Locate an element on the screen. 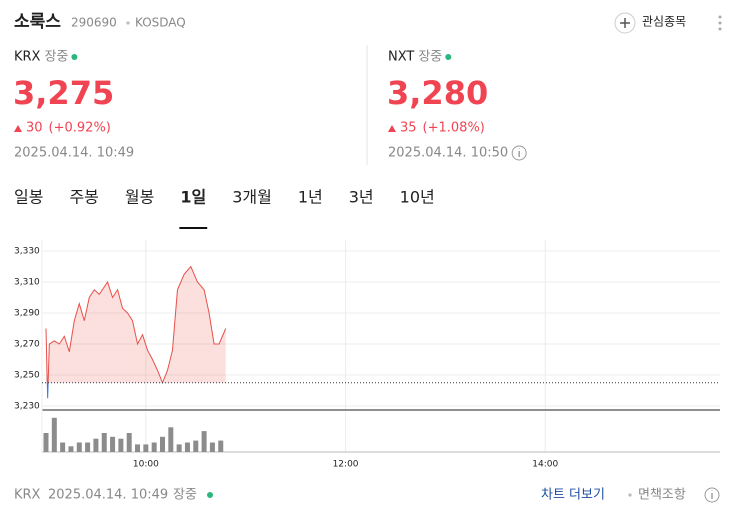 This screenshot has width=740, height=510. x-tick-label: 12:00 is located at coordinates (346, 465).